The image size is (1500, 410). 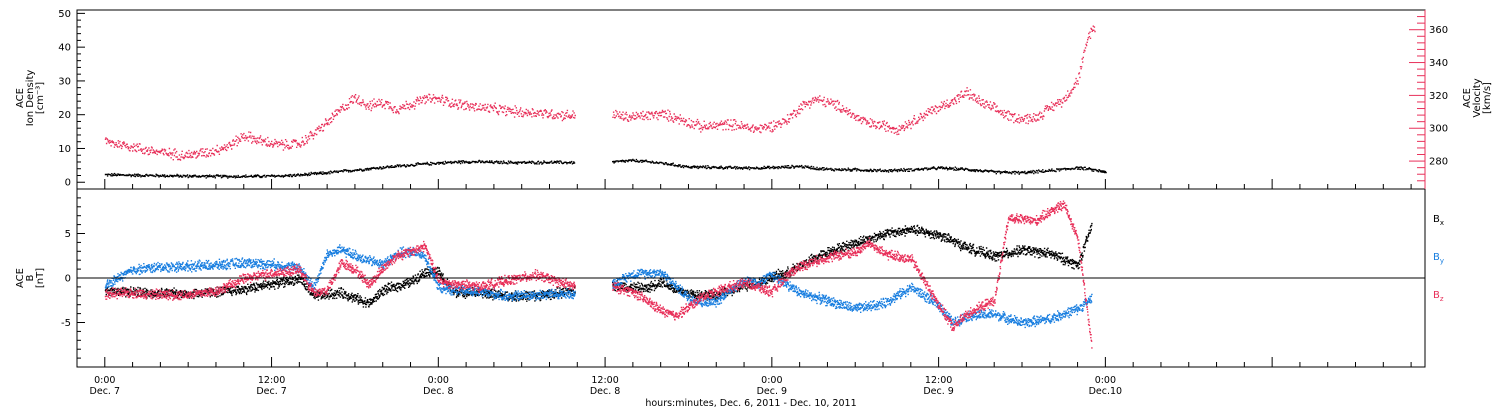 I want to click on ion-density-points-marks, so click(x=605, y=168).